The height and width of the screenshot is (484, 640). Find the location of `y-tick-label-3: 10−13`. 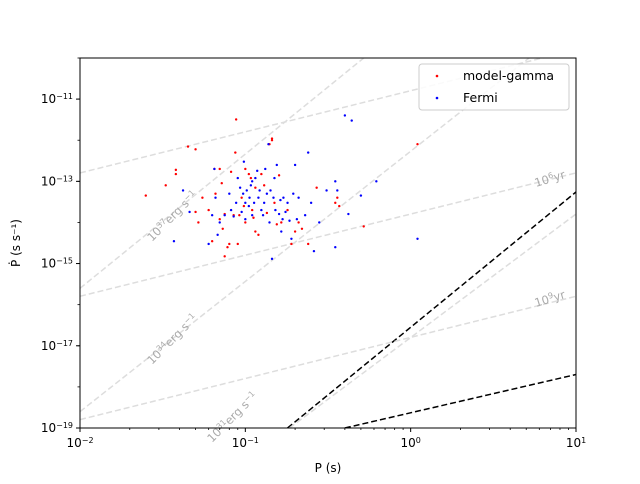

y-tick-label-3: 10−13 is located at coordinates (57, 181).